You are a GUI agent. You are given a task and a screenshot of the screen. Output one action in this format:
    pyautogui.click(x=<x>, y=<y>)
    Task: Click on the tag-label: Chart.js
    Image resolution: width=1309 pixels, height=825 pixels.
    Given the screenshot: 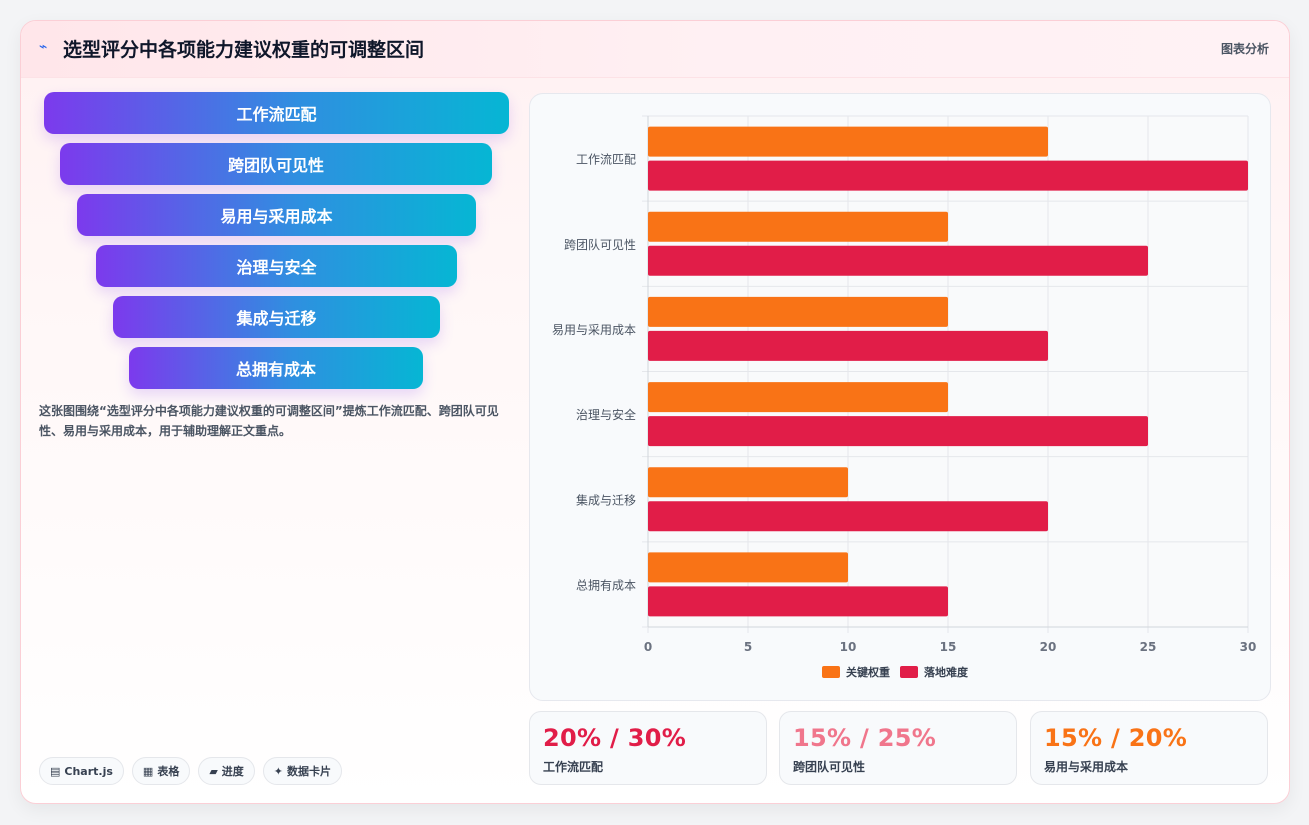 What is the action you would take?
    pyautogui.click(x=88, y=771)
    